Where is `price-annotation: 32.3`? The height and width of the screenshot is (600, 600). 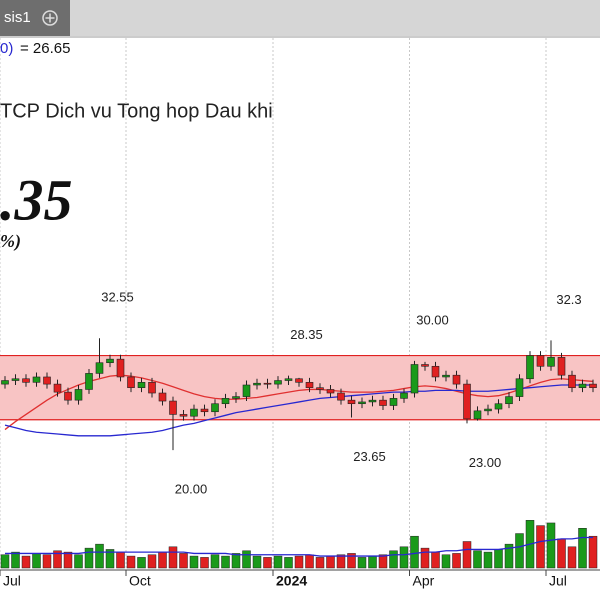 price-annotation: 32.3 is located at coordinates (568, 299).